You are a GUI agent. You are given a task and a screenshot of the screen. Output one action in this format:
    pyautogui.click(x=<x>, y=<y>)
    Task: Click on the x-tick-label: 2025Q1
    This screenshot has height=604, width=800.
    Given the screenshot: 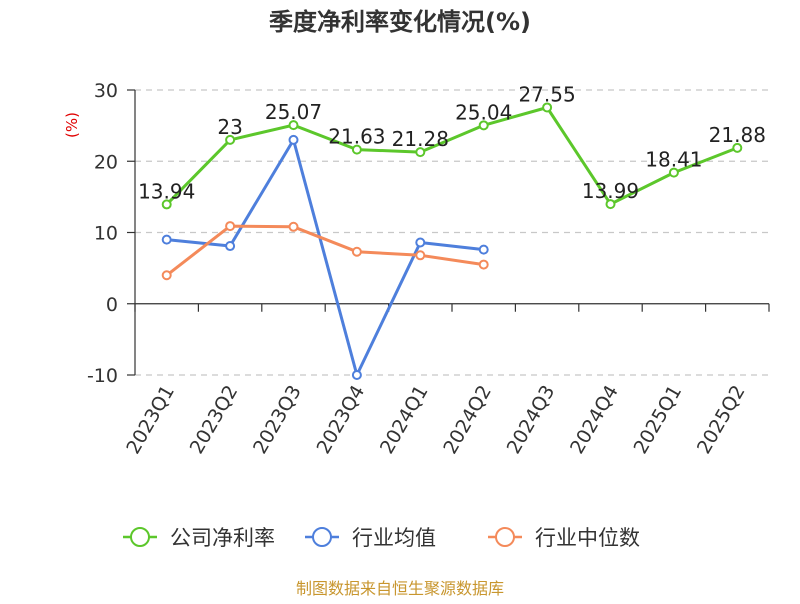 What is the action you would take?
    pyautogui.click(x=657, y=420)
    